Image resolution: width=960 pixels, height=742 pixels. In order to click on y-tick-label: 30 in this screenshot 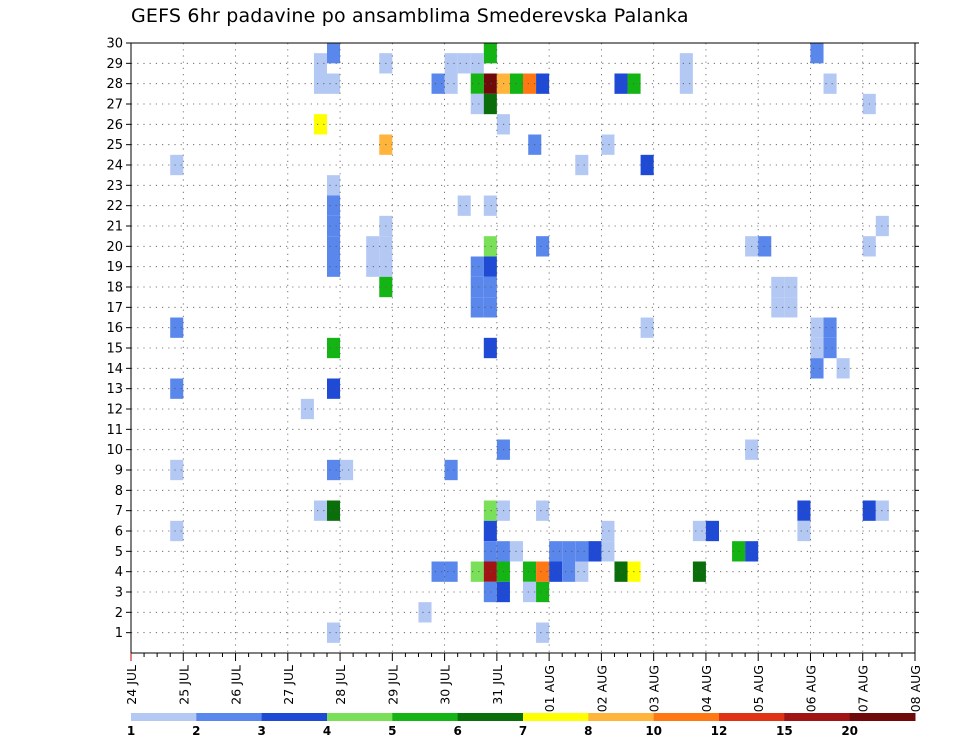, I will do `click(114, 44)`.